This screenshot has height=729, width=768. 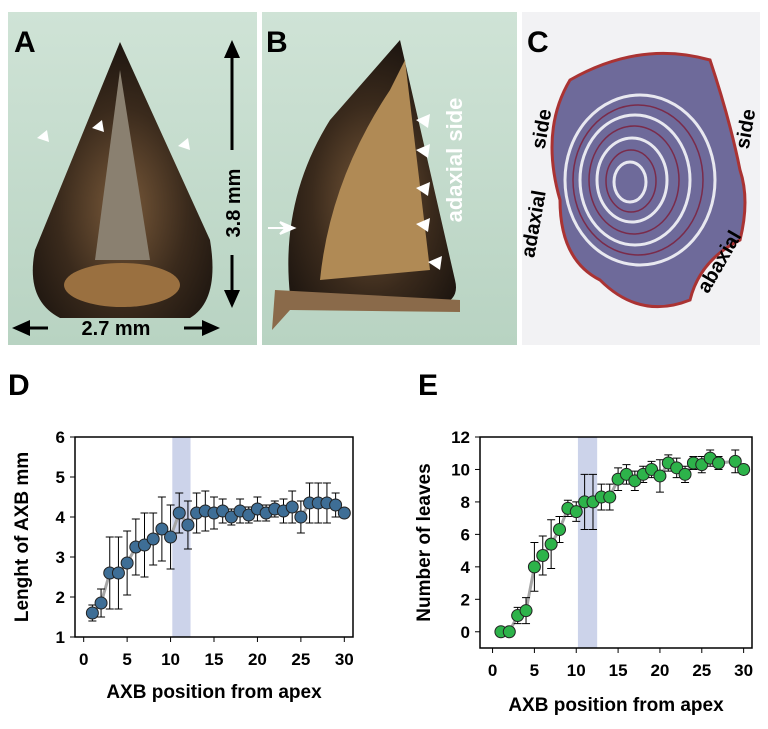 What do you see at coordinates (465, 502) in the screenshot?
I see `y-tick-label: 8` at bounding box center [465, 502].